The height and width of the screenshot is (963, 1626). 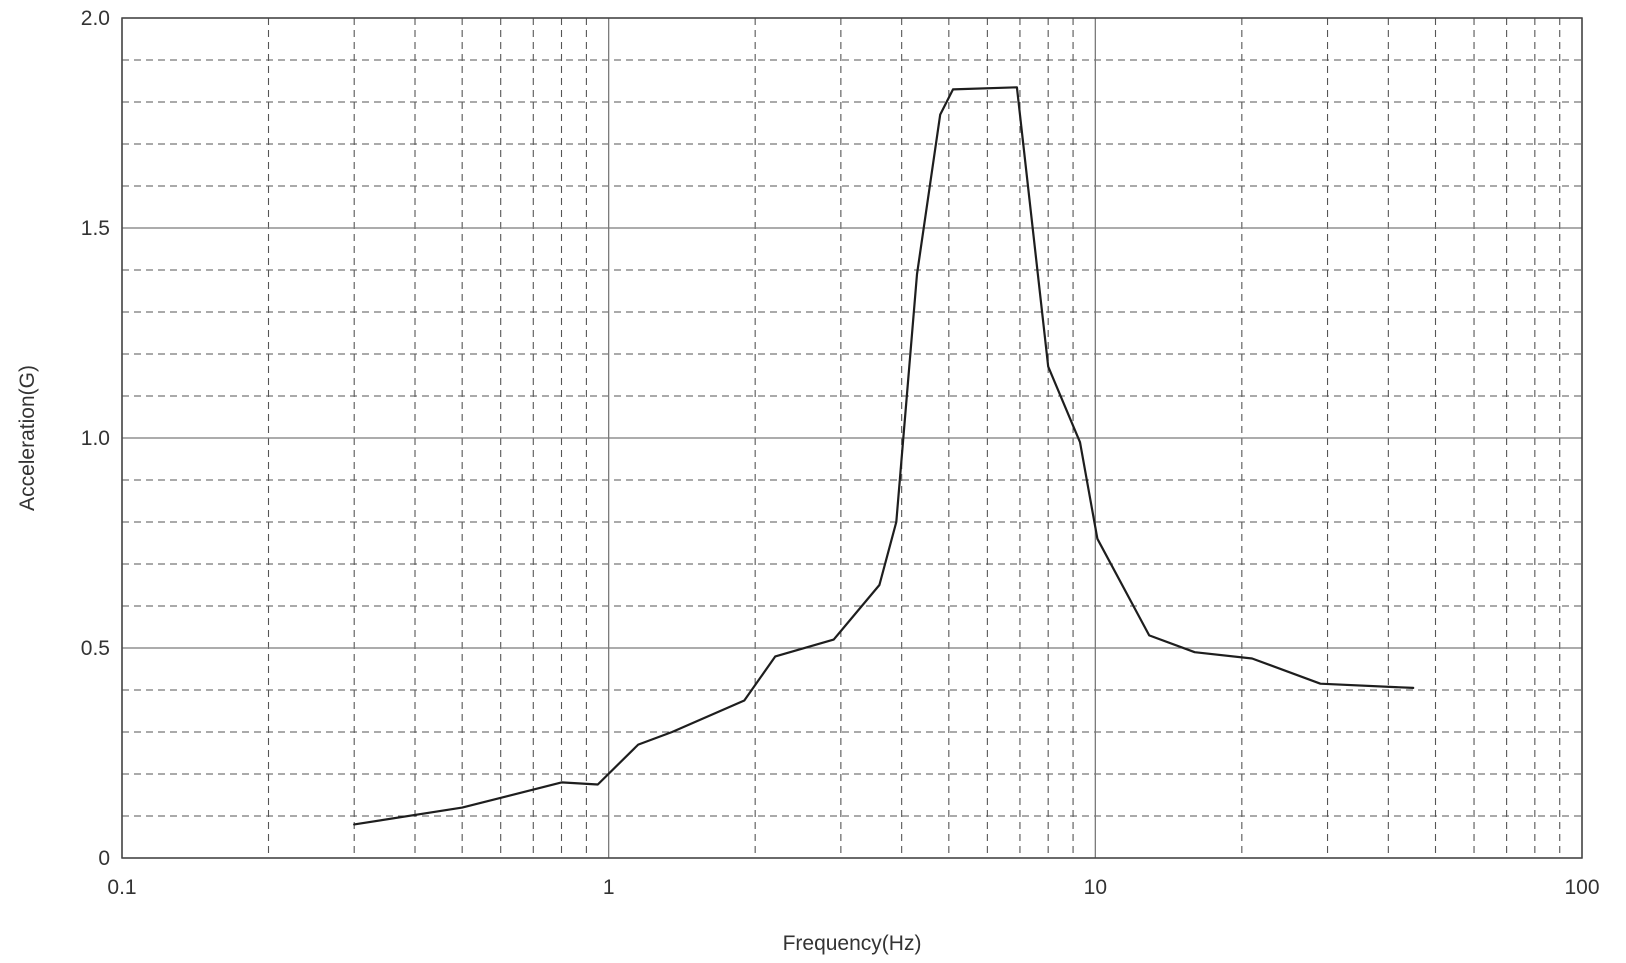 I want to click on y-tick-labels: 0 0.5 1.0 1.5 2.0, so click(x=95, y=438).